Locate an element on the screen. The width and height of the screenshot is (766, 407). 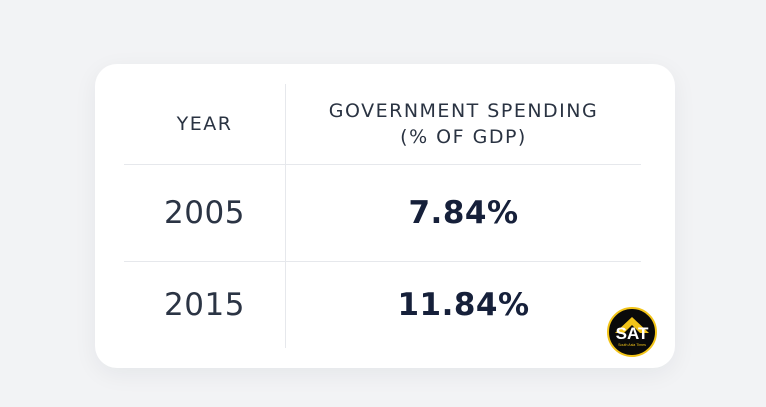
sat-logo-icon: SAT South Asia Times is located at coordinates (632, 332).